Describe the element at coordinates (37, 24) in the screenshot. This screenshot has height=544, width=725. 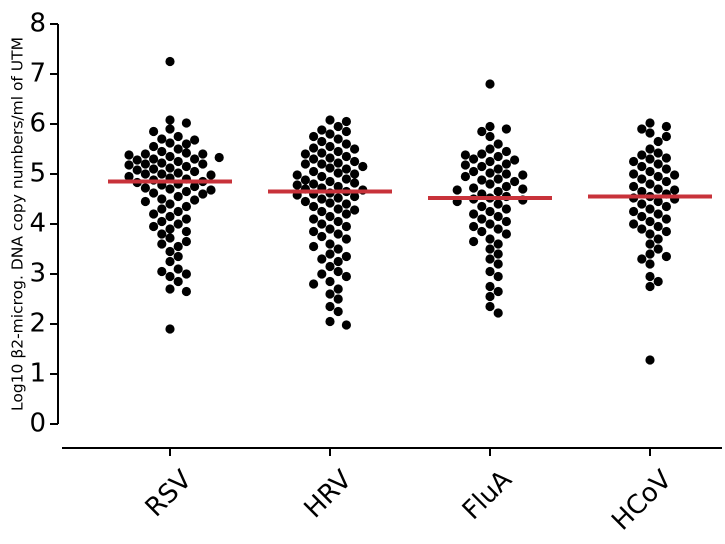
I see `y-tick-label: 8` at that location.